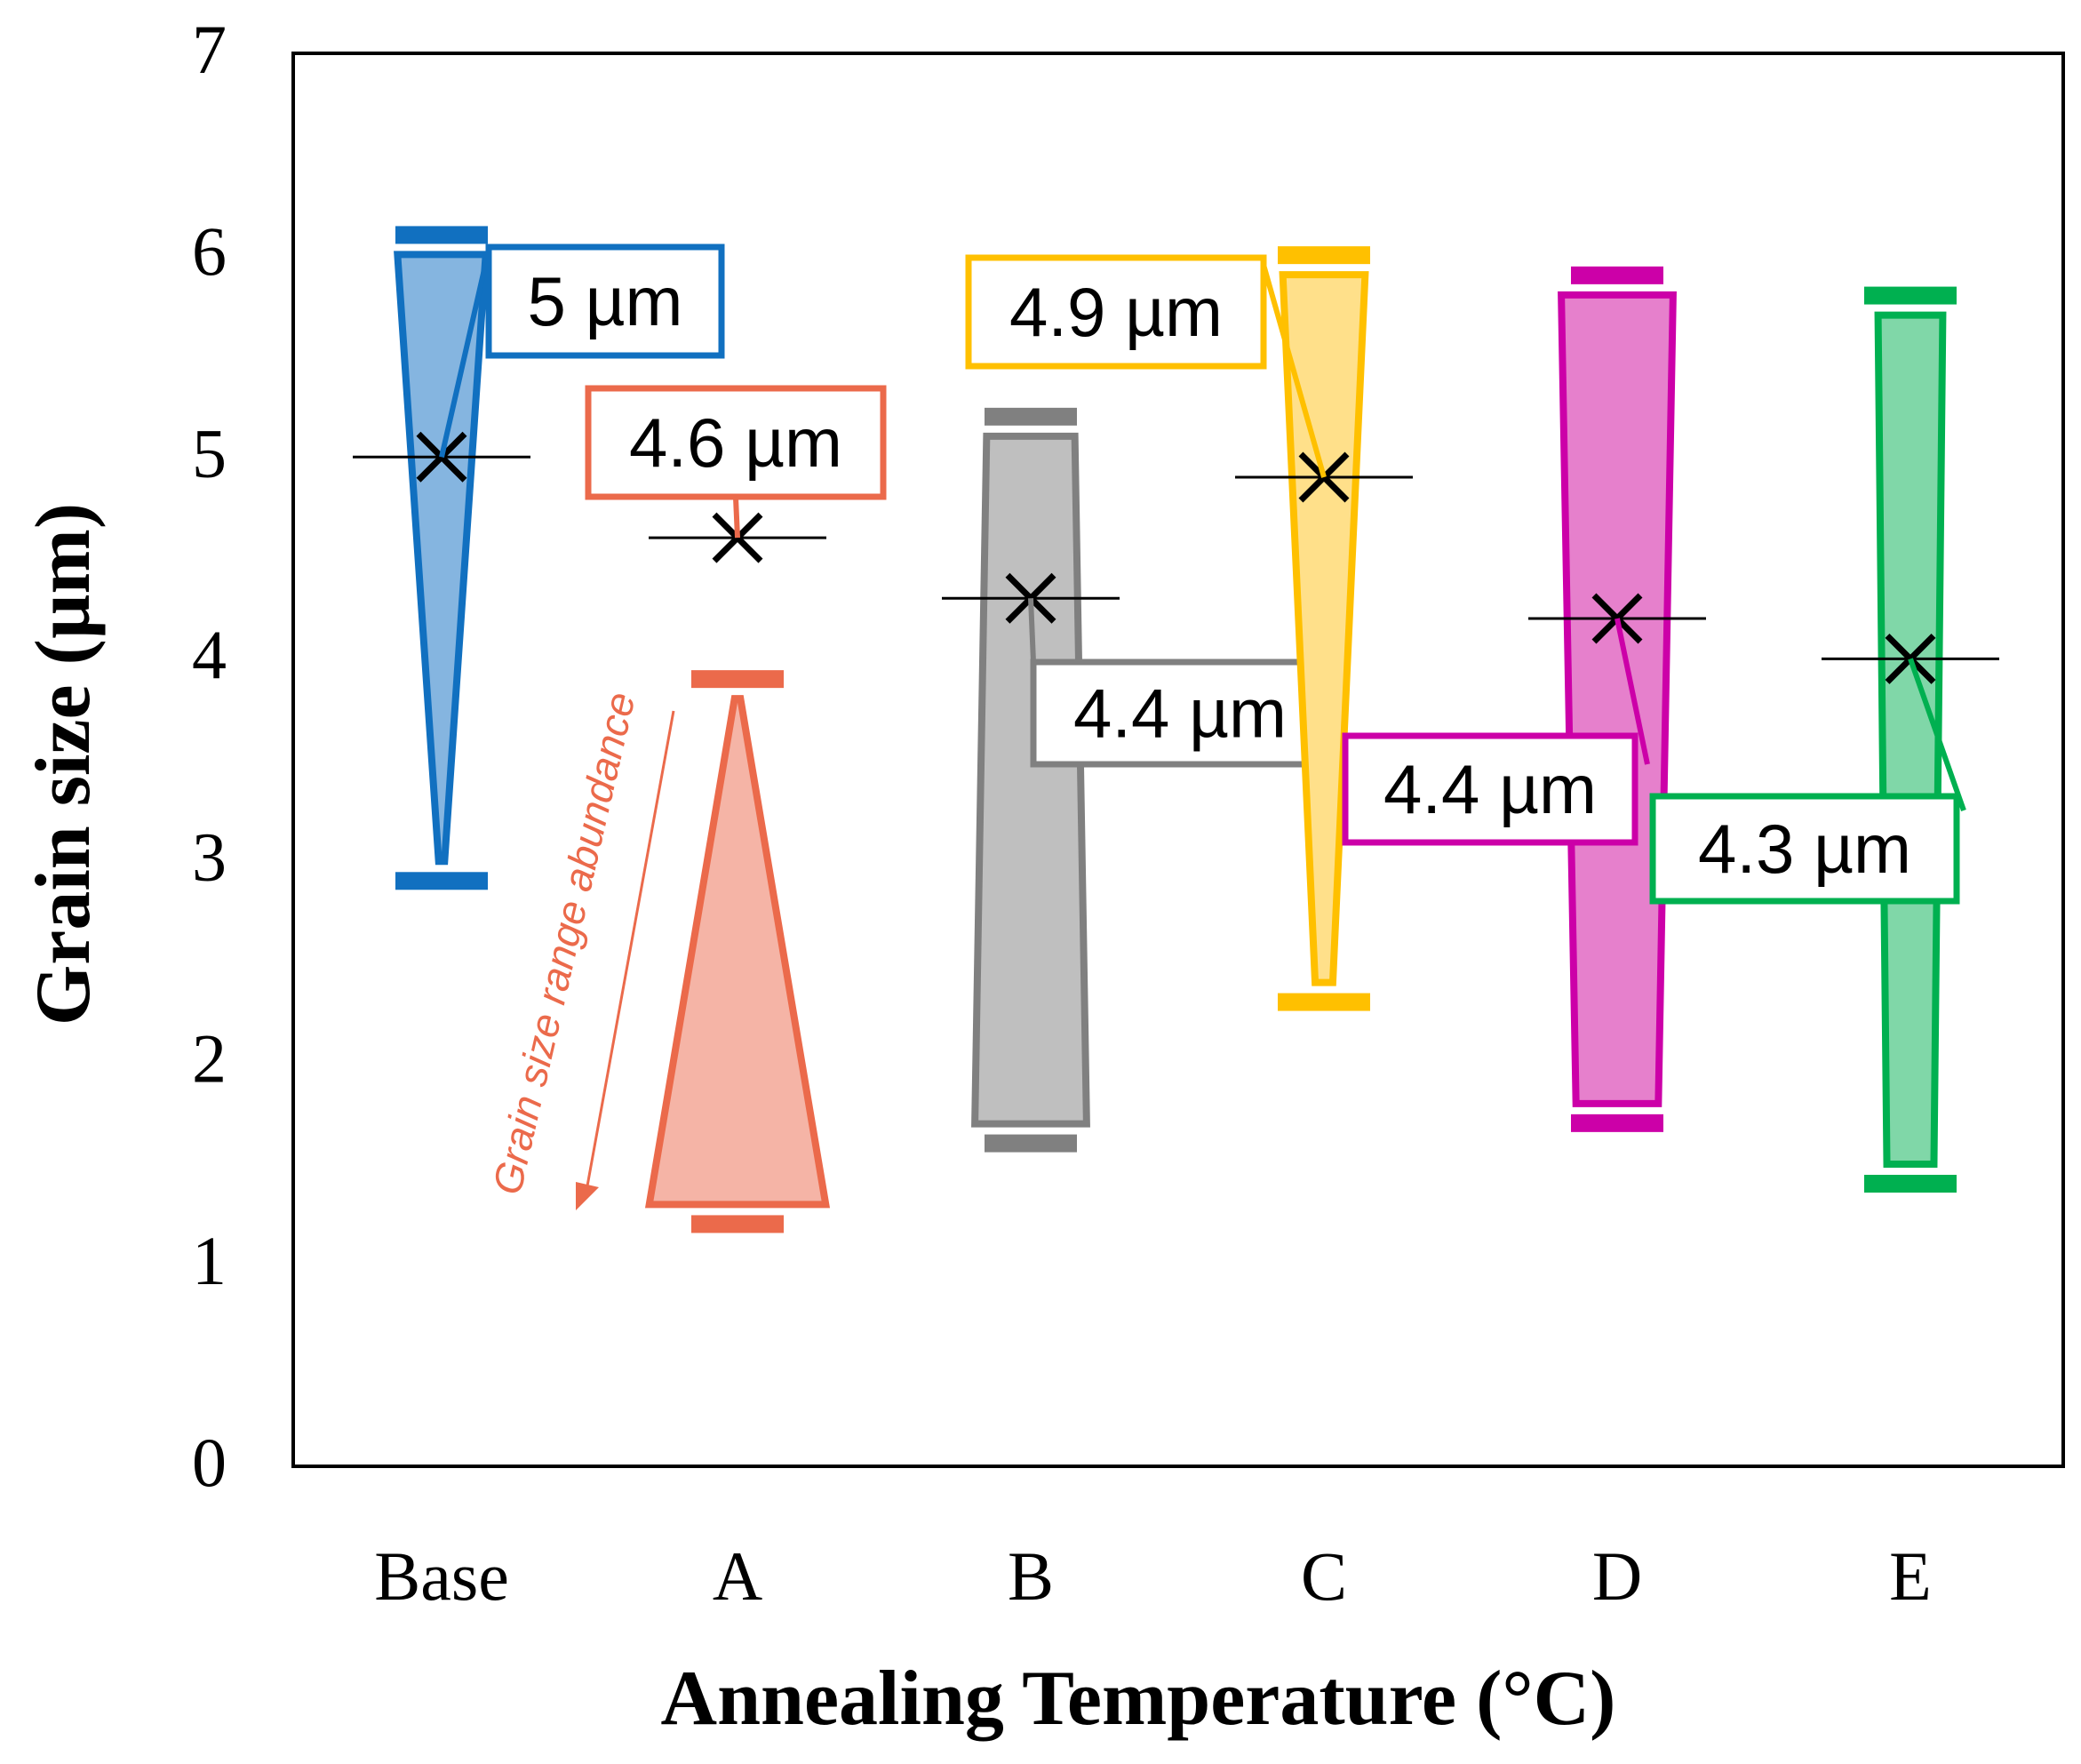 This screenshot has width=2081, height=1764. I want to click on mean-label-box-d, so click(1490, 789).